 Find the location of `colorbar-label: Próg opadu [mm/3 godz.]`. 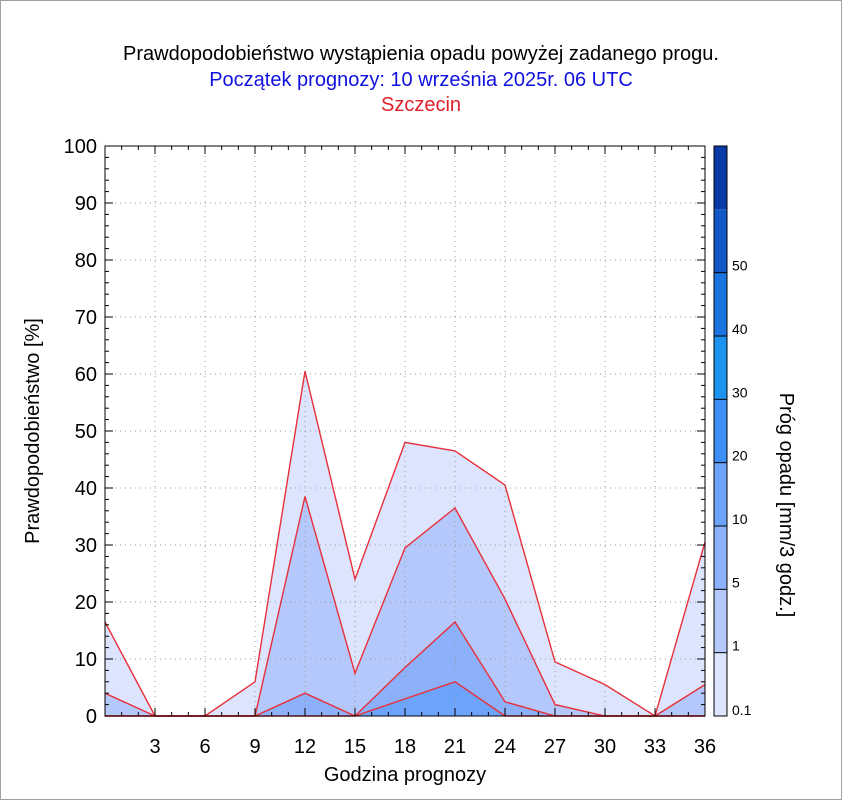

colorbar-label: Próg opadu [mm/3 godz.] is located at coordinates (786, 505).